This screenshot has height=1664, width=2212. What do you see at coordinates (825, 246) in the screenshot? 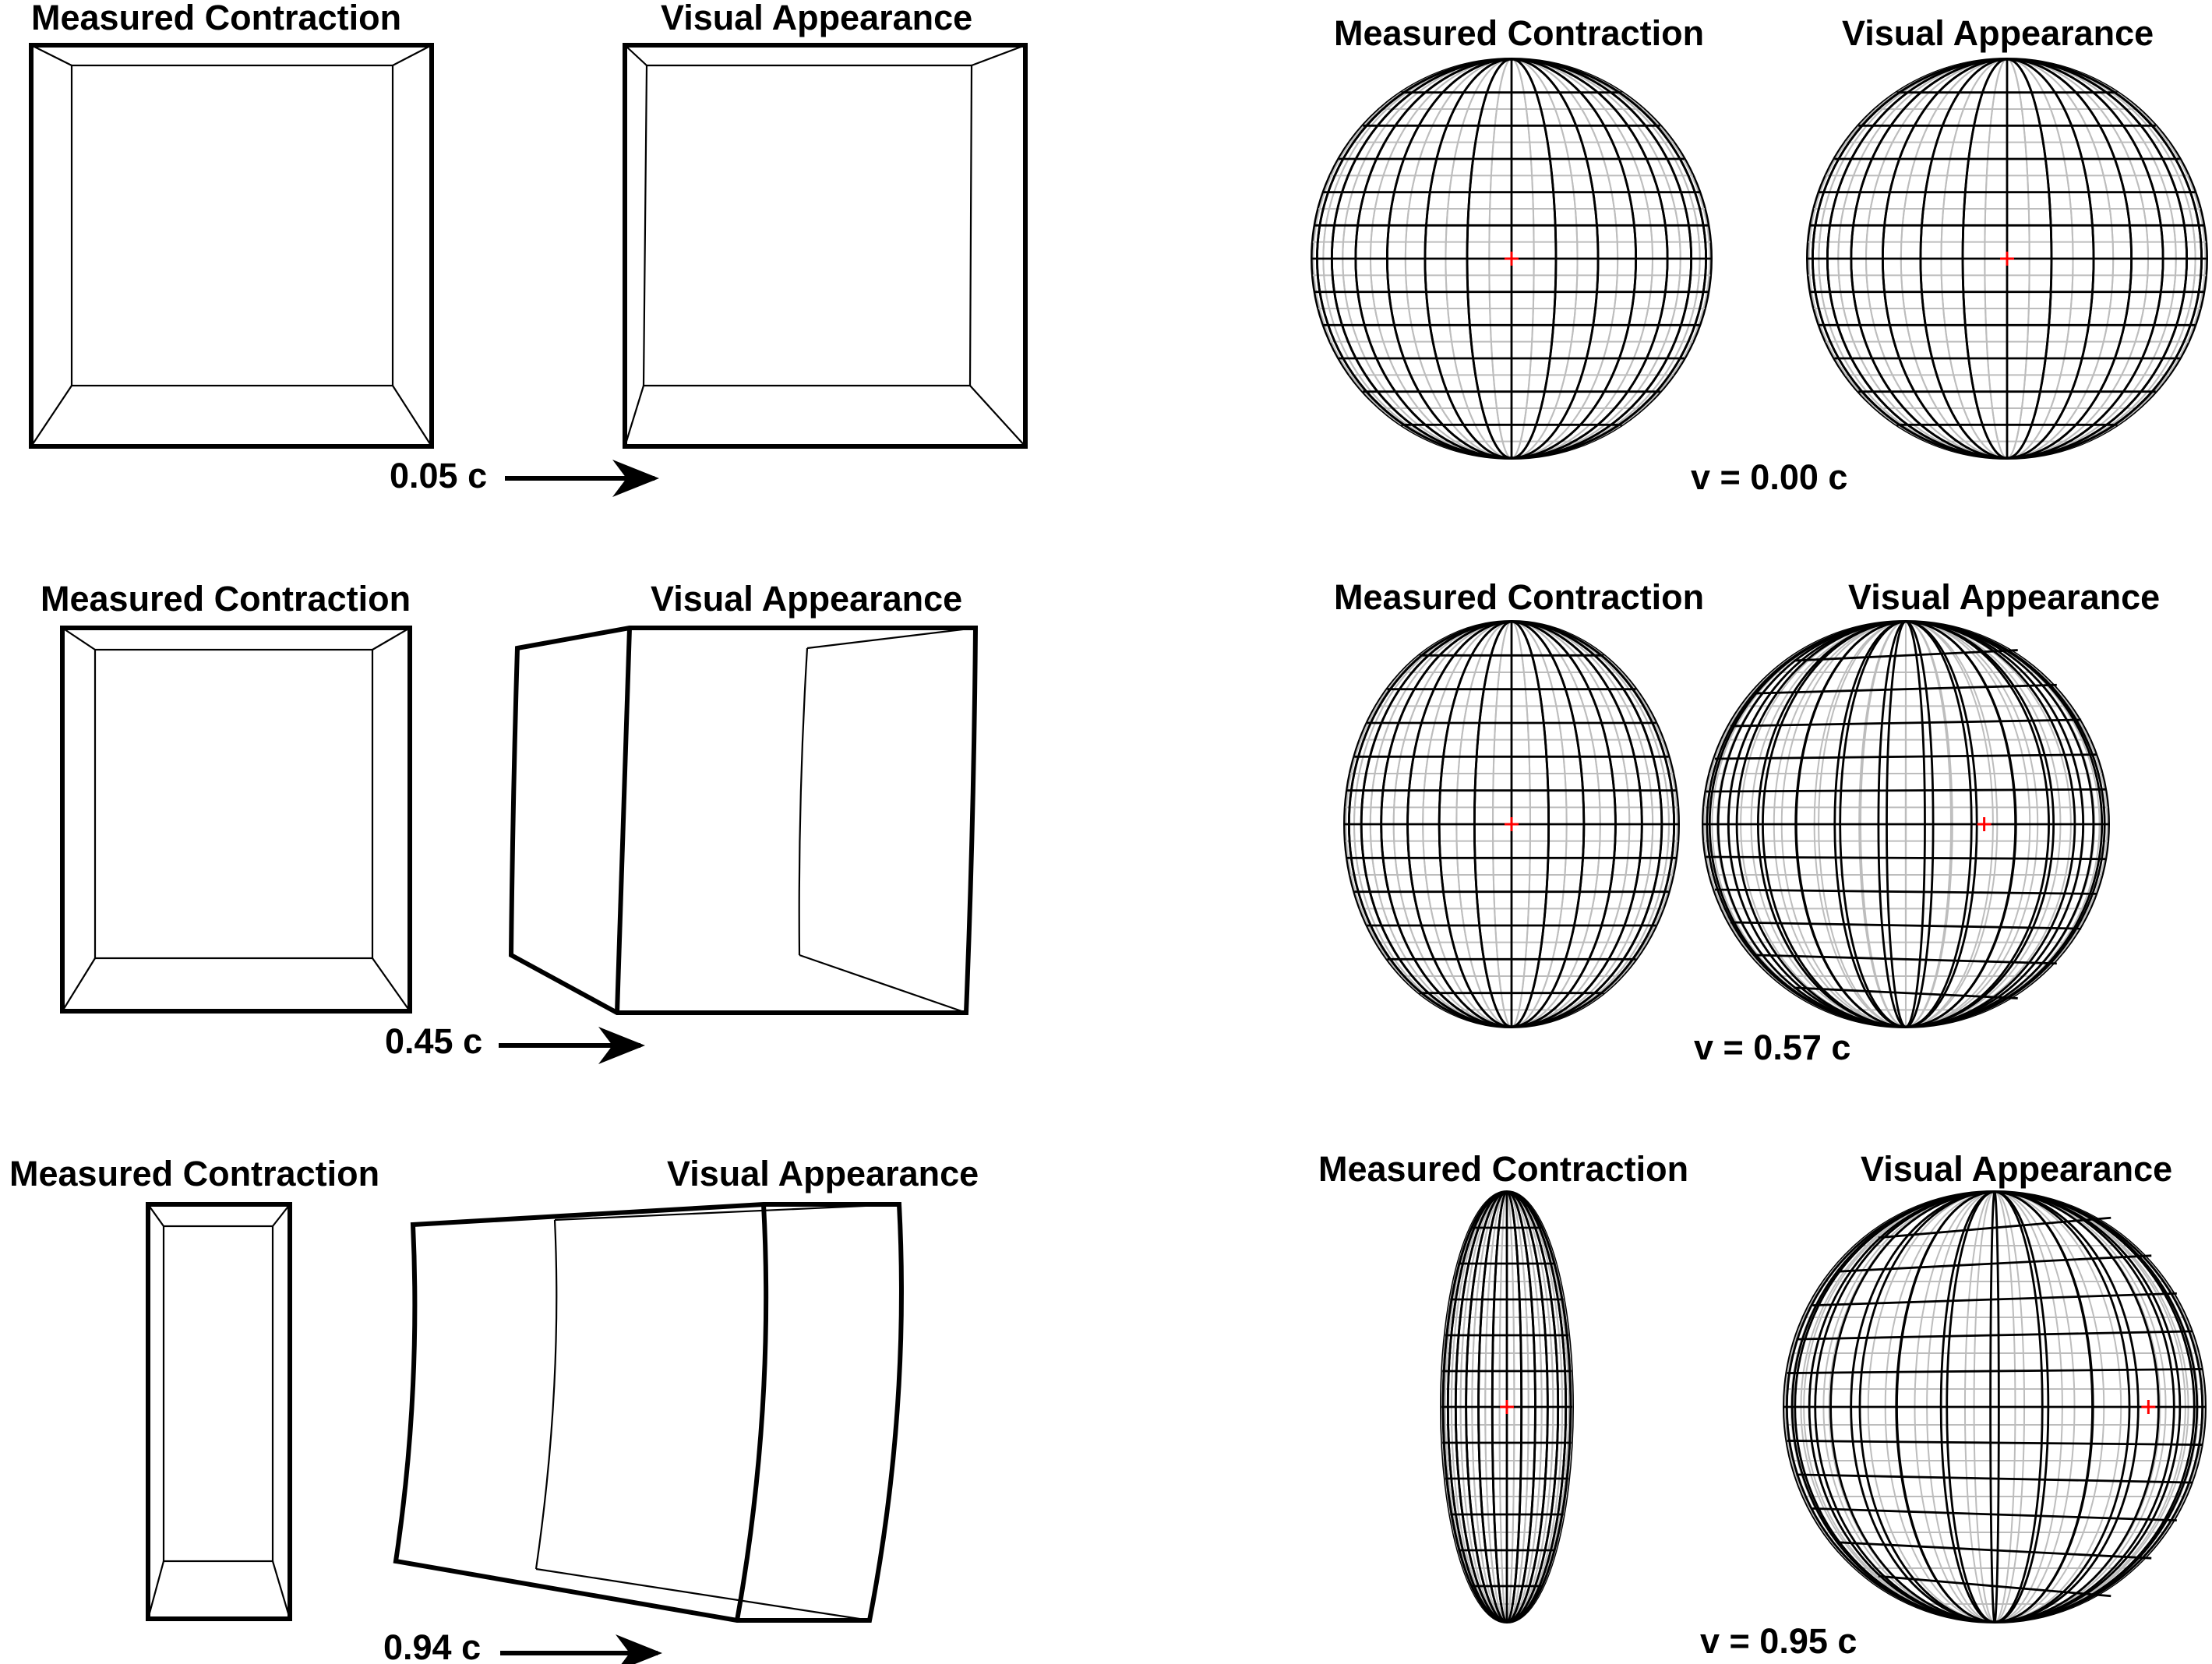
I see `cube-row-1-visual-box` at bounding box center [825, 246].